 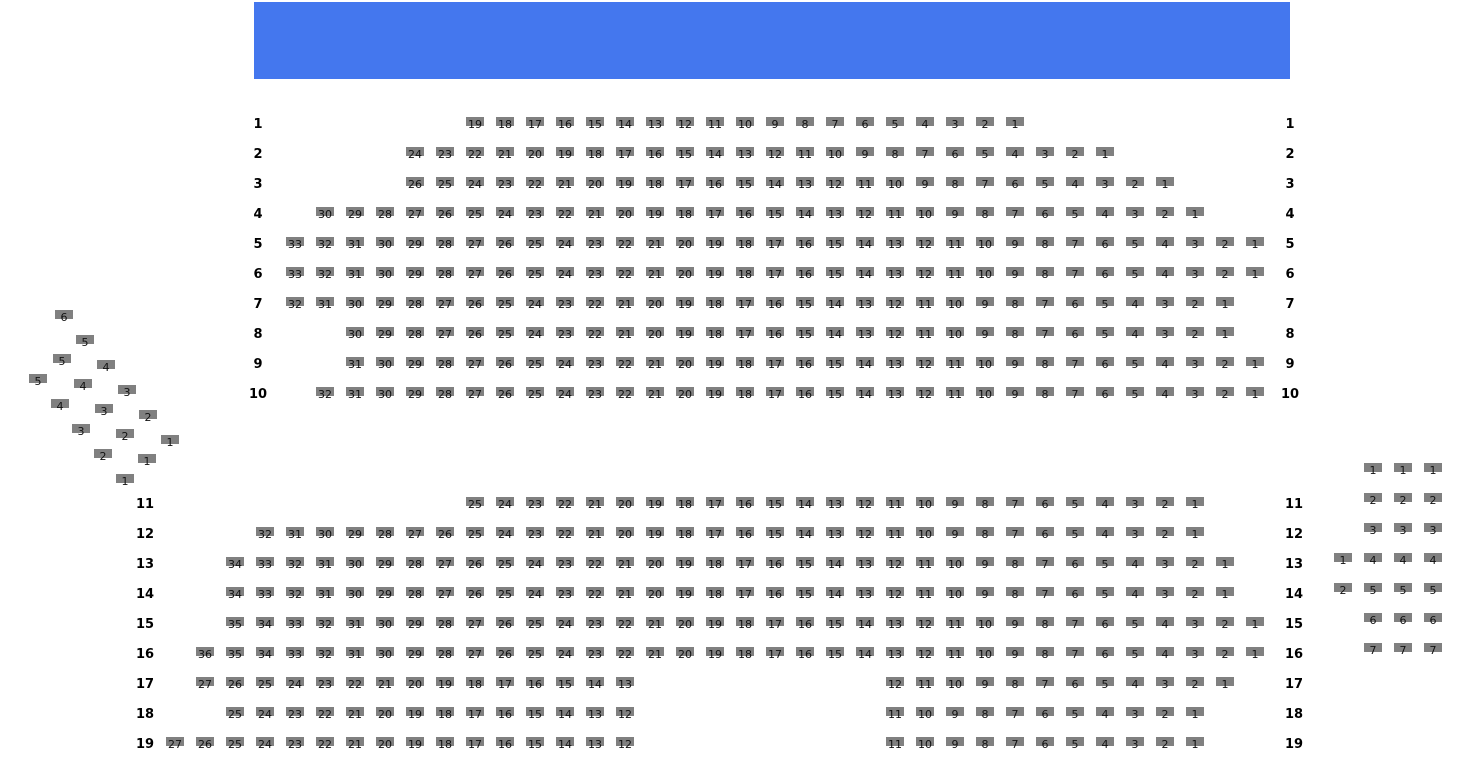 I want to click on seat-row-9-4: 4, so click(x=1165, y=363).